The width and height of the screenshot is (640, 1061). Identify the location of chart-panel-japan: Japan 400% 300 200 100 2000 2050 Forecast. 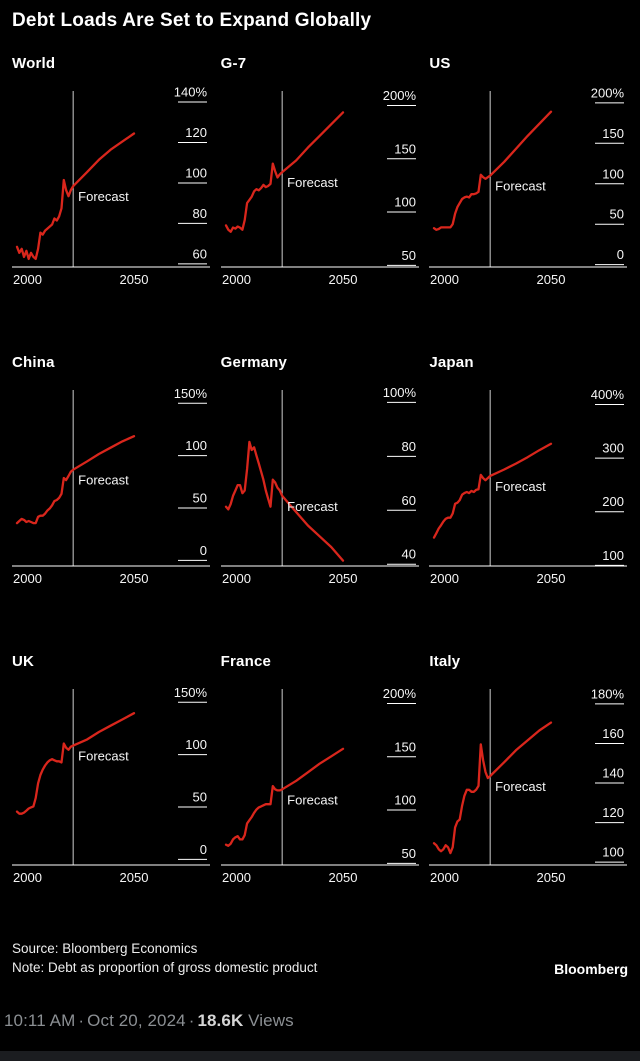
(528, 472).